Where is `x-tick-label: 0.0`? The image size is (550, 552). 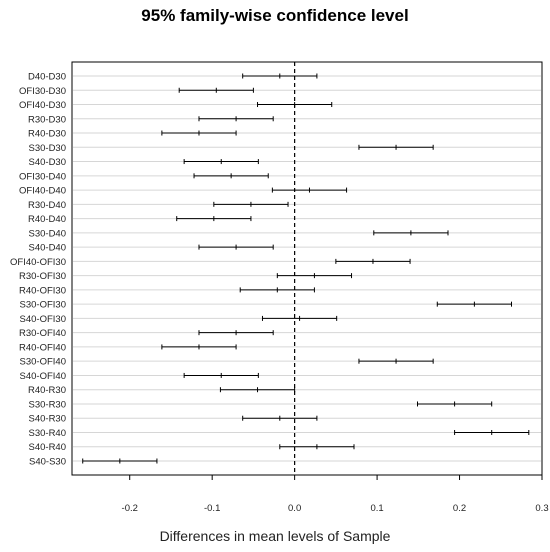 x-tick-label: 0.0 is located at coordinates (294, 508).